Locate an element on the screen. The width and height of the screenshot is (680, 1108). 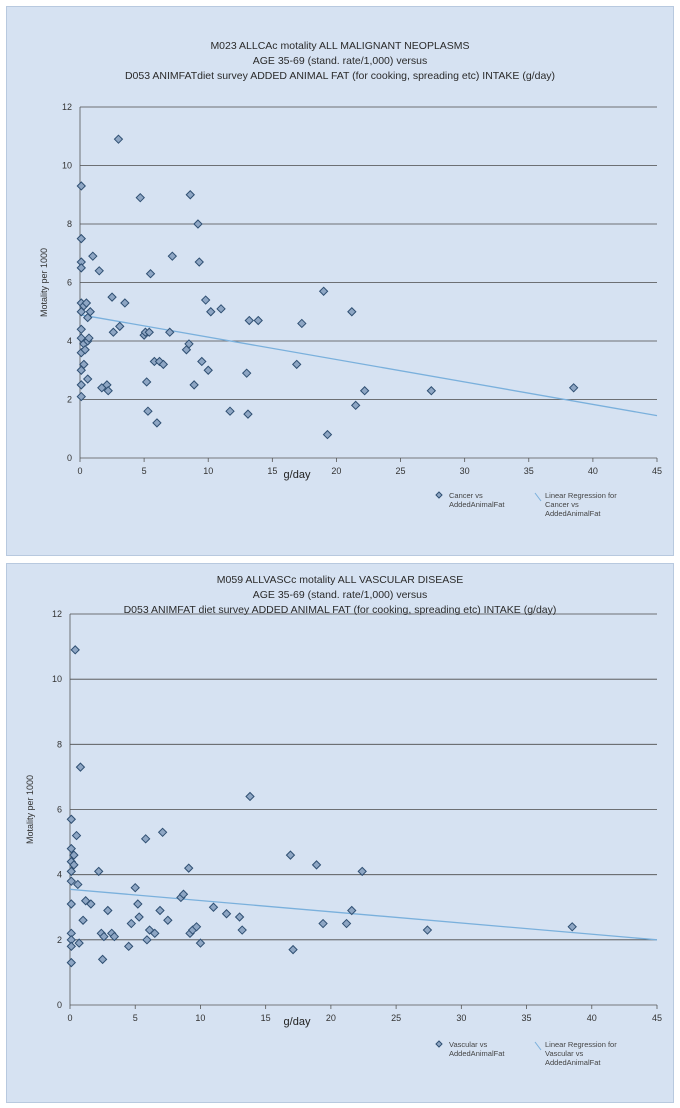
x-tick-label: 35 is located at coordinates (527, 1018).